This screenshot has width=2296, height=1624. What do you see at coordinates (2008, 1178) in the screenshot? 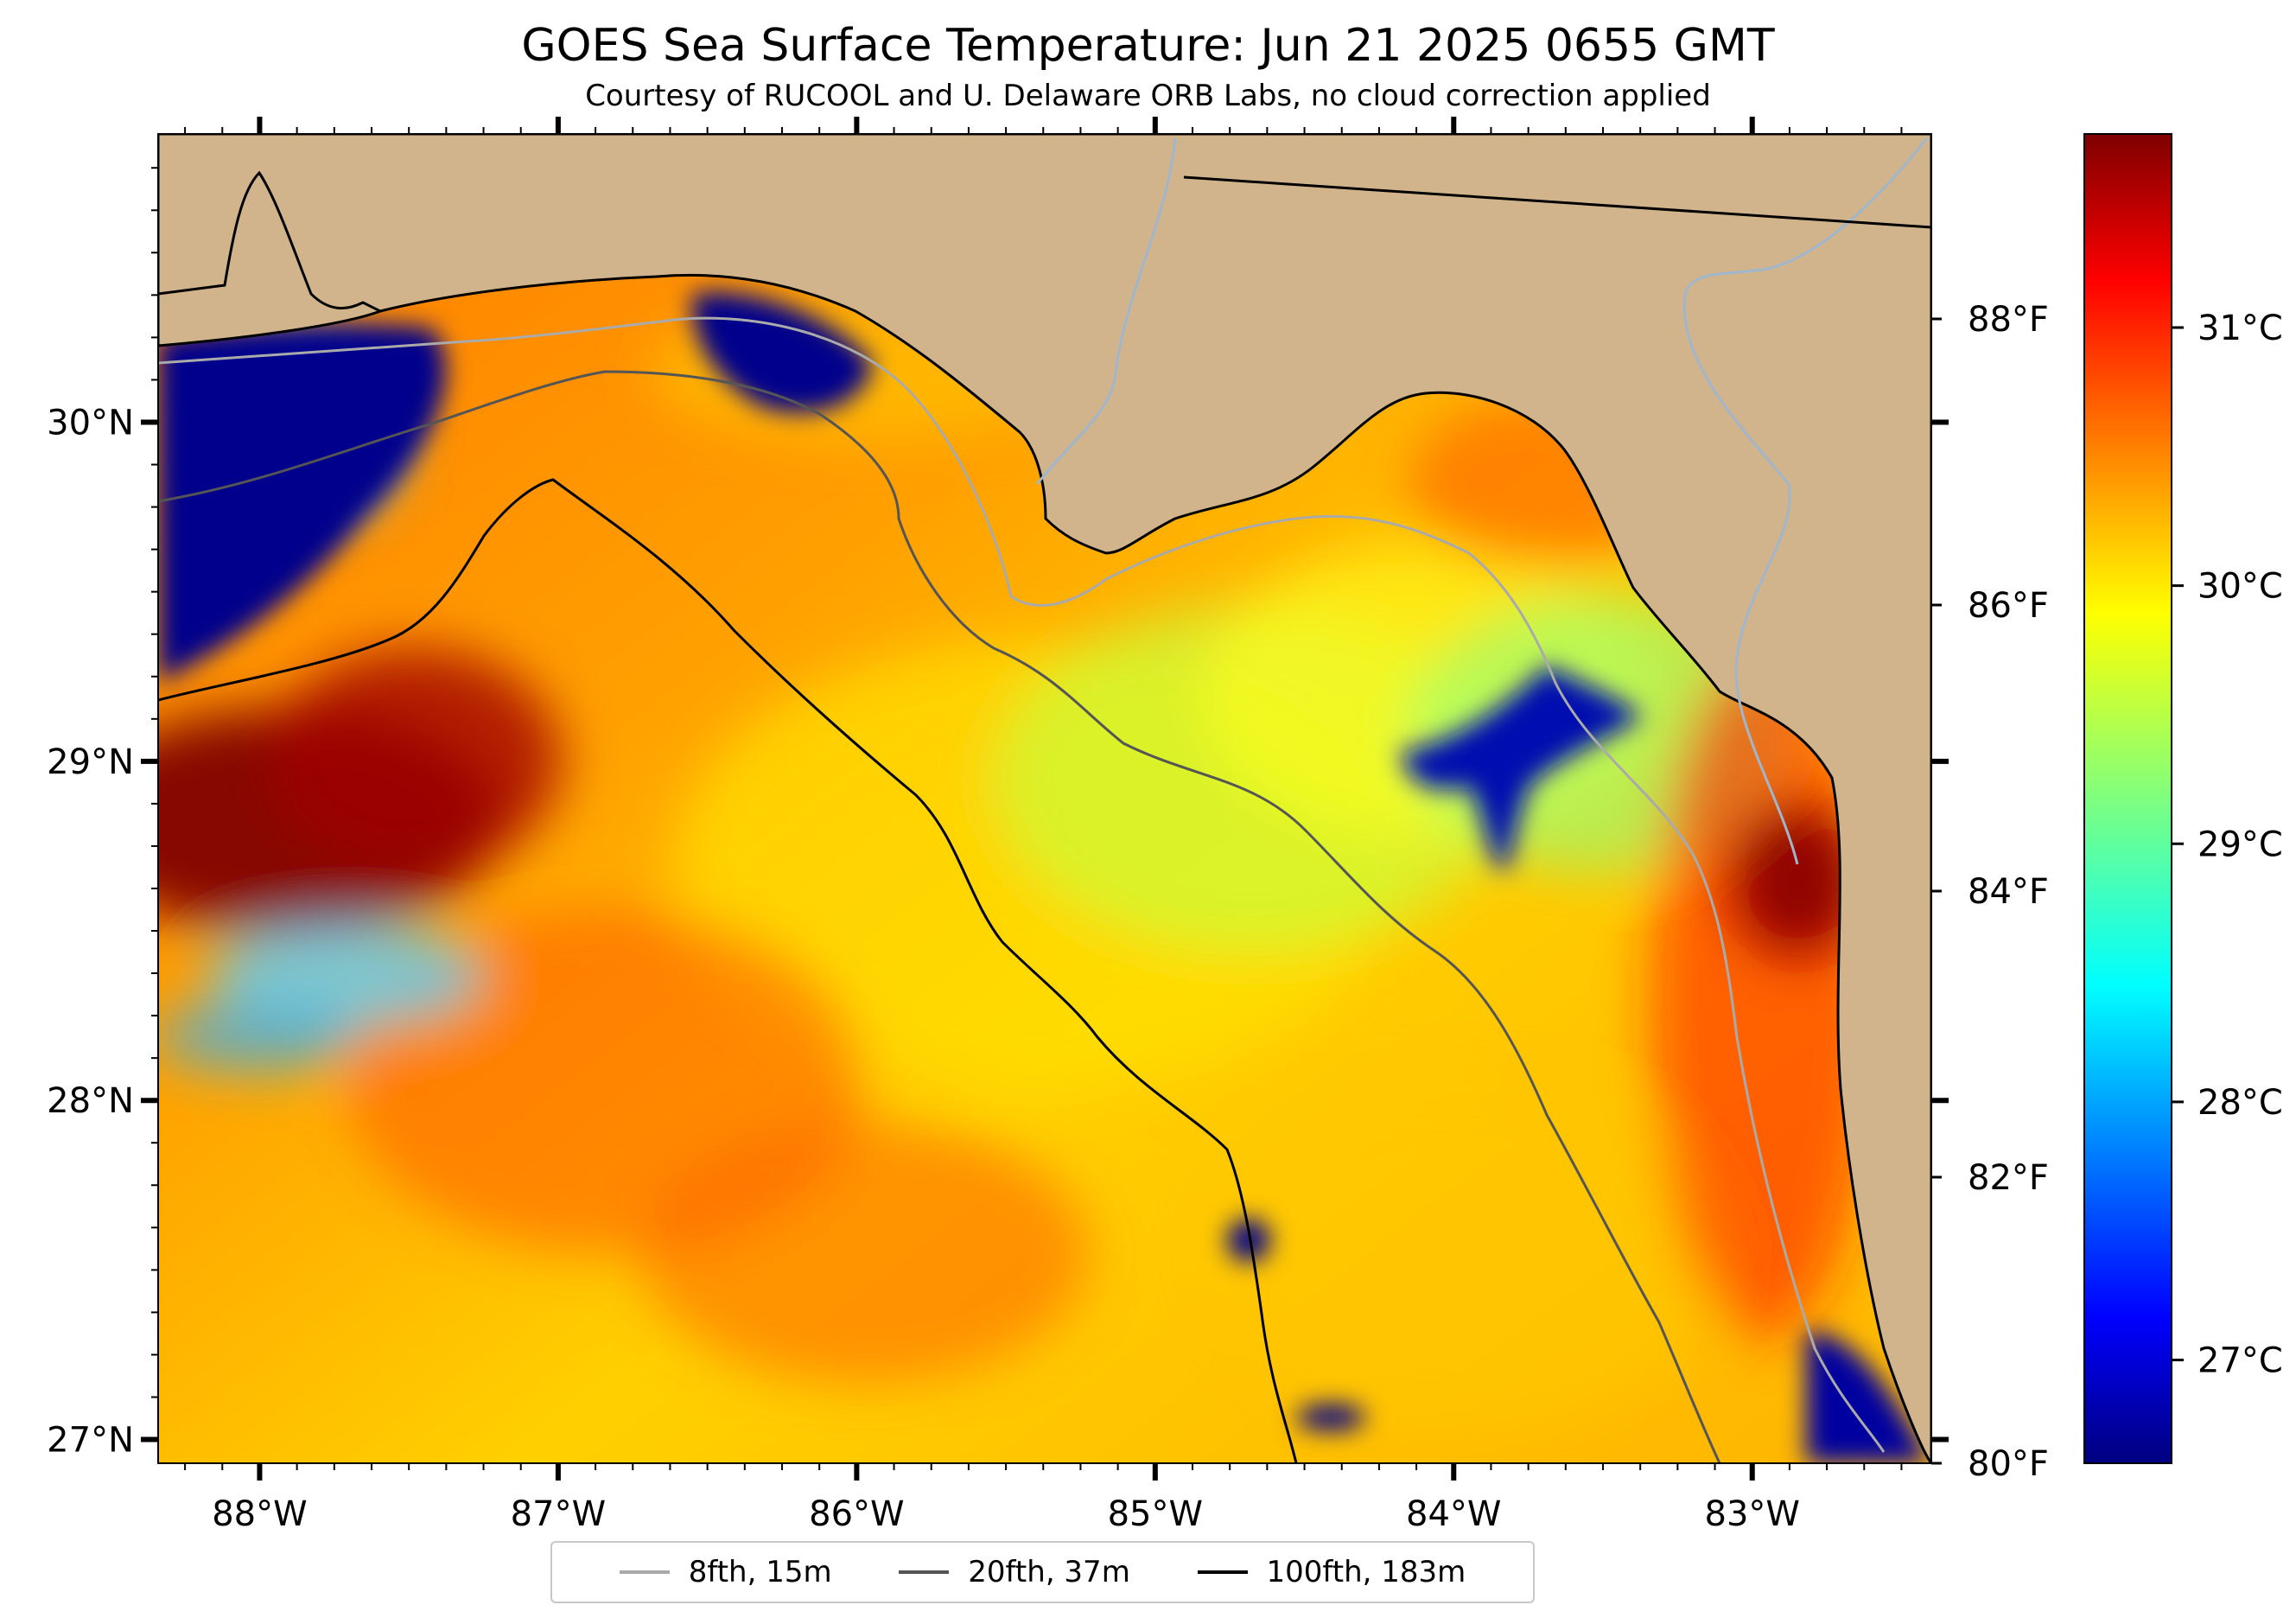
I see `fahrenheit-tick-label: 82°F` at bounding box center [2008, 1178].